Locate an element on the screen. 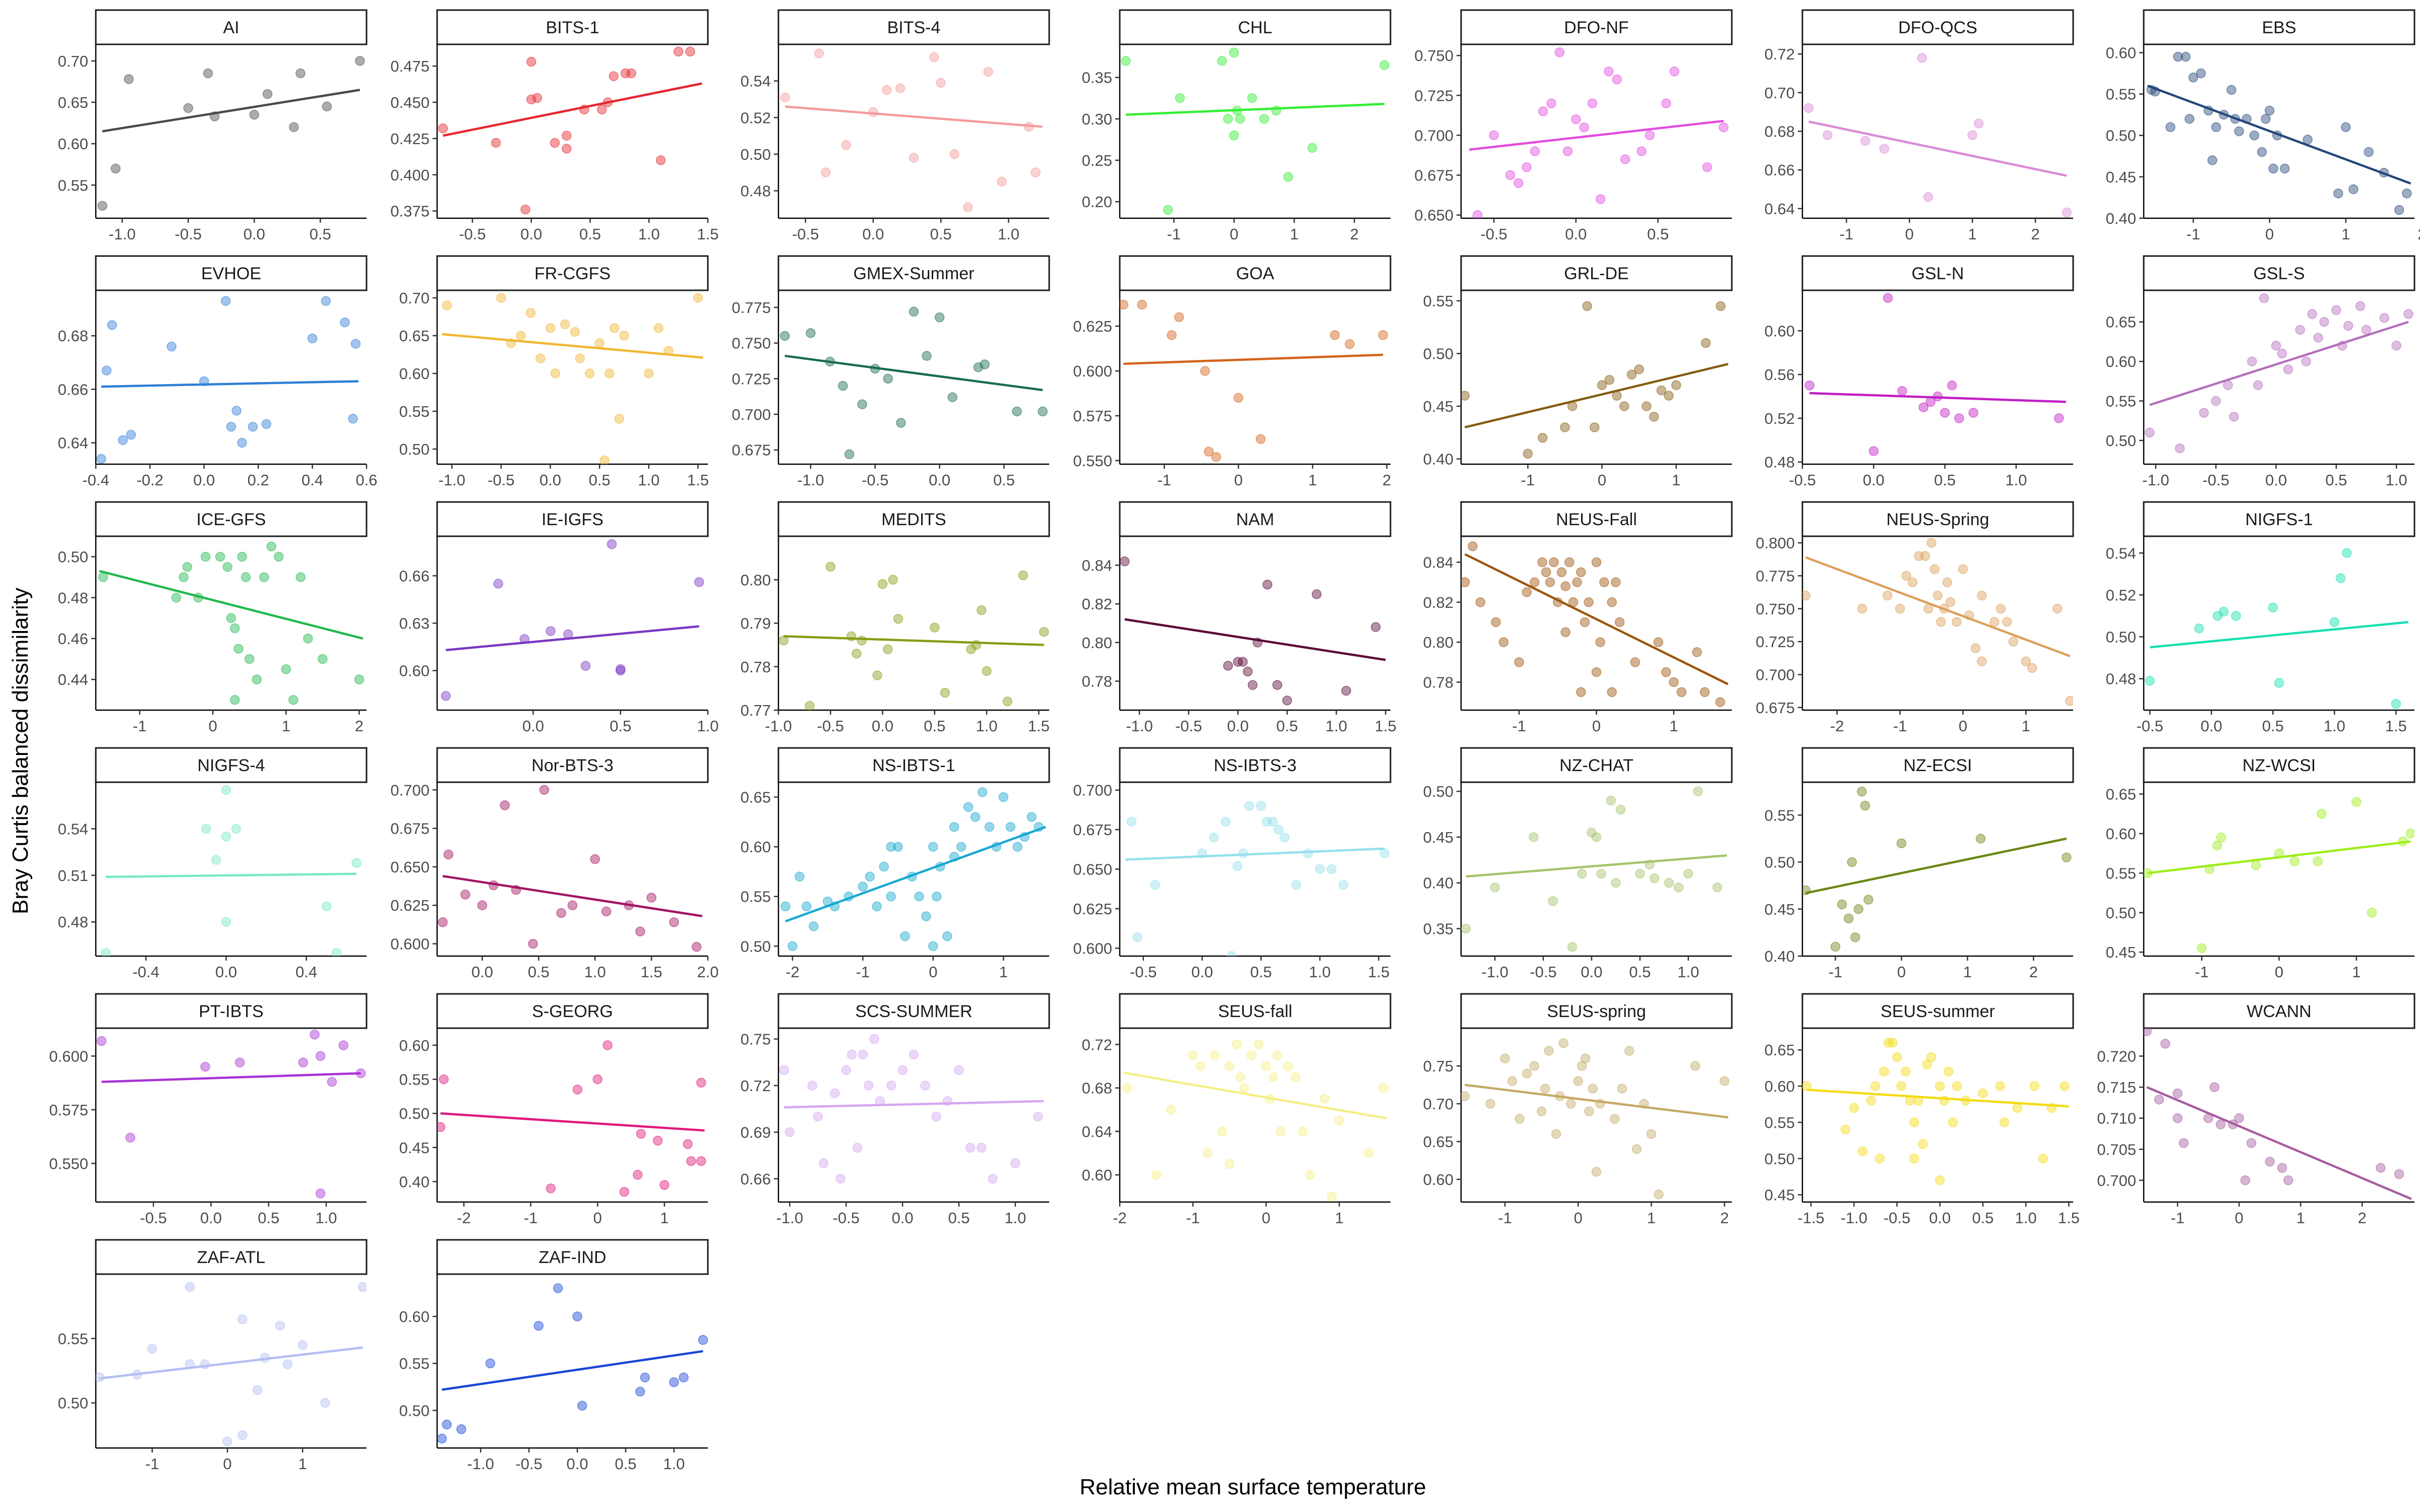 Image resolution: width=2420 pixels, height=1512 pixels. panel-ai: AI -1.0 -0.5 0.0 0.5 0.55 0.60 0.65 0.70 is located at coordinates (213, 126).